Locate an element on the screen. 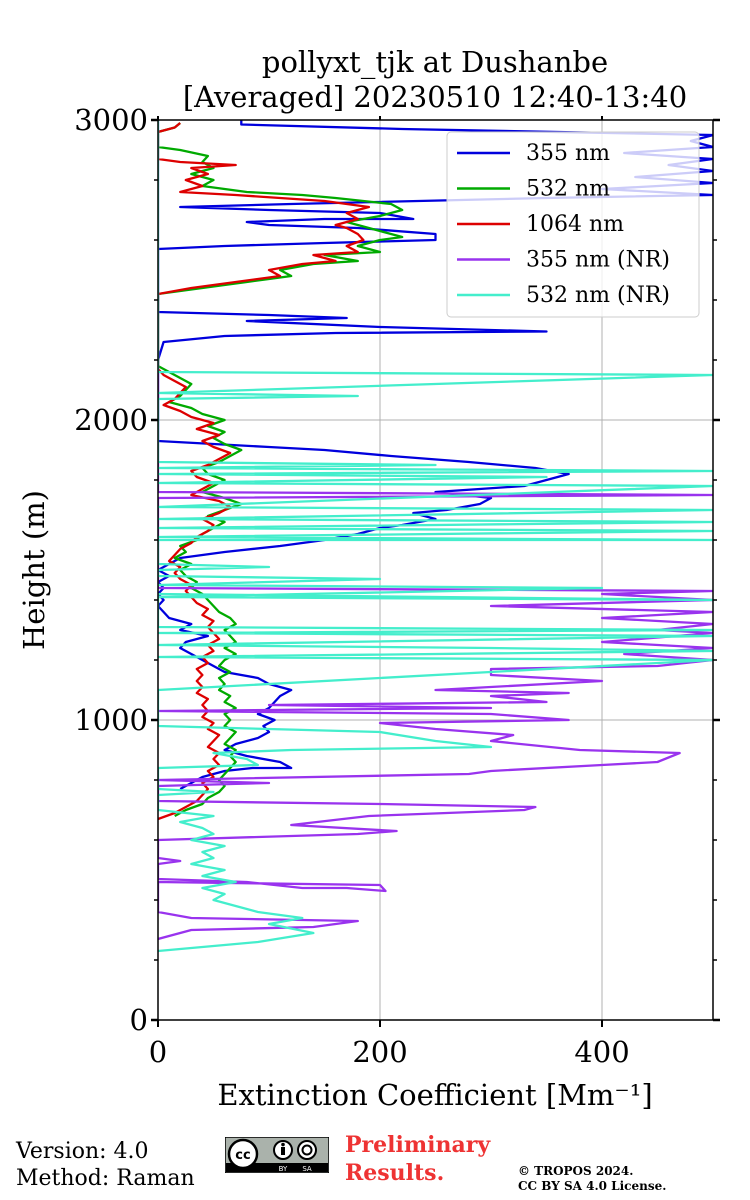  footer-info: Version: 4.0 Method: Raman is located at coordinates (105, 1165).